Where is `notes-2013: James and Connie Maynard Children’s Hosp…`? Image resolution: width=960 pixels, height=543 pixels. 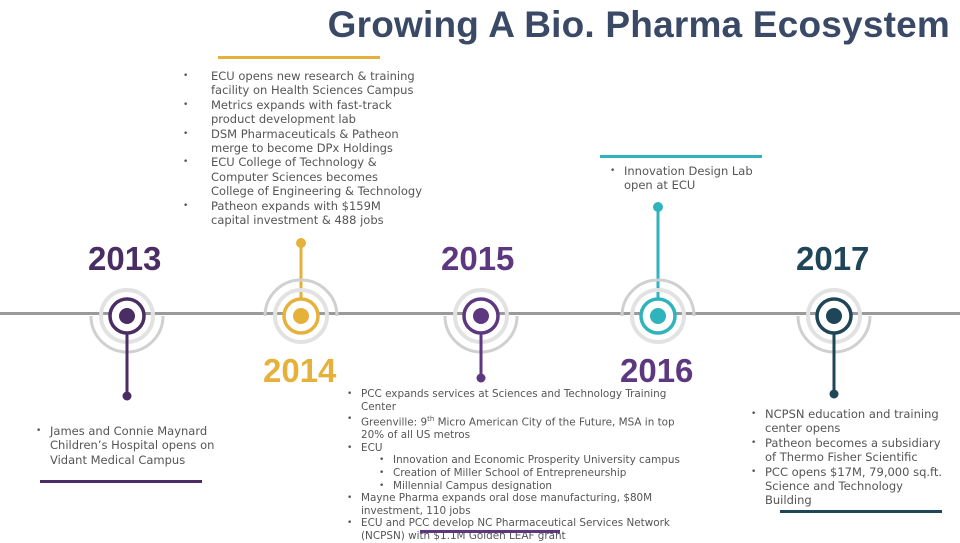 notes-2013: James and Connie Maynard Children’s Hosp… is located at coordinates (126, 445).